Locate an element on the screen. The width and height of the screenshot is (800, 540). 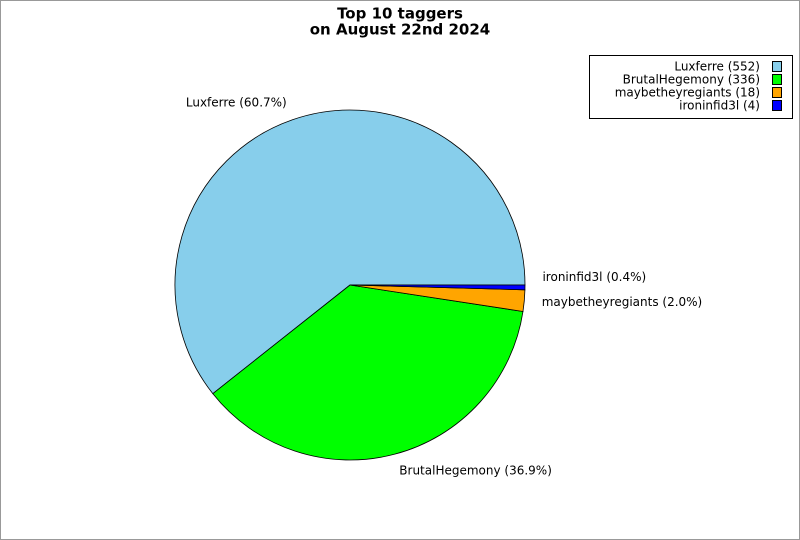
legend-label: maybetheyregiants (18) is located at coordinates (687, 93).